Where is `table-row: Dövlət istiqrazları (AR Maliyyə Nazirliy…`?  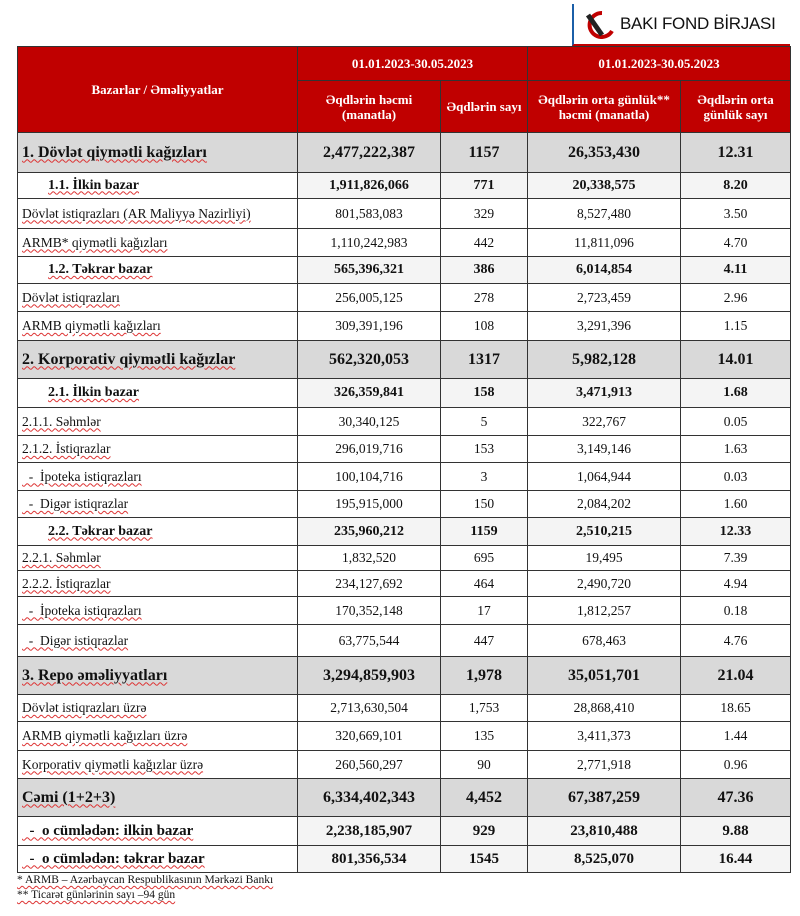 table-row: Dövlət istiqrazları (AR Maliyyə Nazirliy… is located at coordinates (404, 213).